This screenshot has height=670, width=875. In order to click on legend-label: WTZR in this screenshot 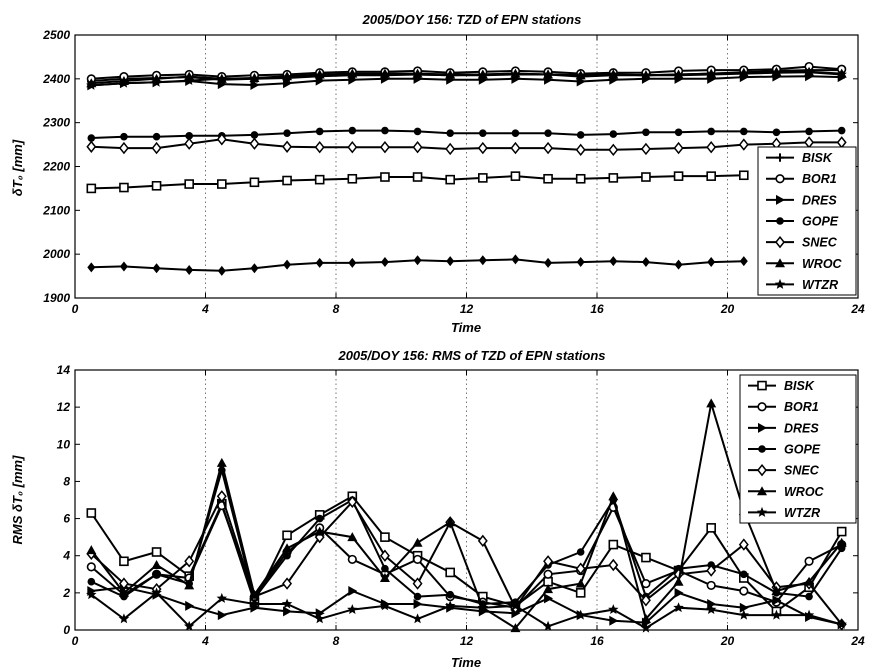, I will do `click(802, 513)`.